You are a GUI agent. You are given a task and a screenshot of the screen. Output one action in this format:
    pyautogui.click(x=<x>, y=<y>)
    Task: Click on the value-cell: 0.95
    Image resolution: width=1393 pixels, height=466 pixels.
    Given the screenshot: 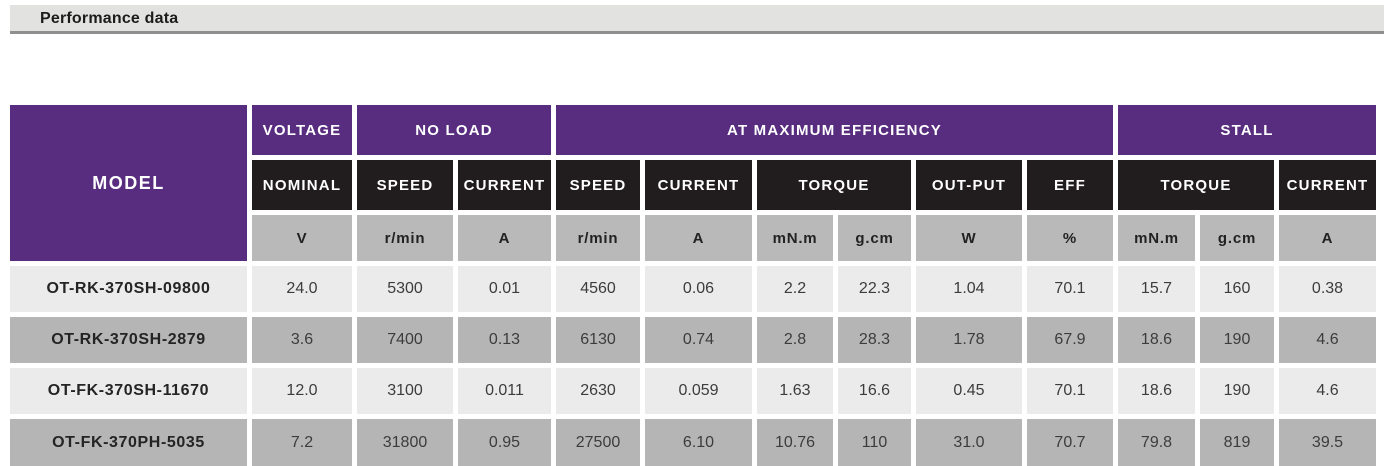 What is the action you would take?
    pyautogui.click(x=504, y=442)
    